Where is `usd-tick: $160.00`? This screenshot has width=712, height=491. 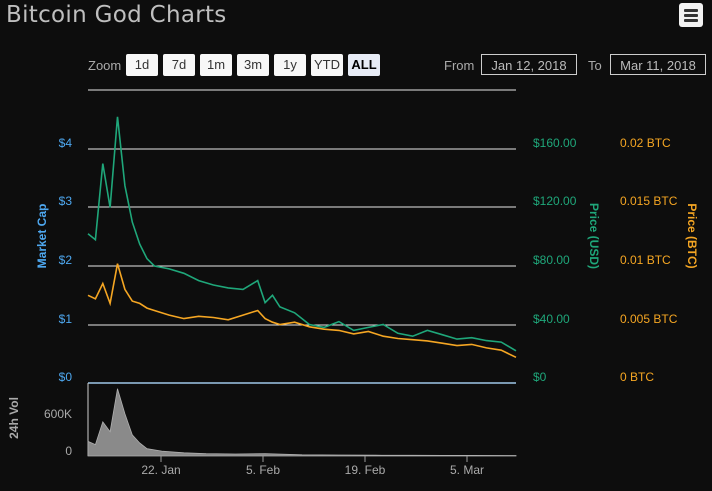
usd-tick: $160.00 is located at coordinates (555, 143).